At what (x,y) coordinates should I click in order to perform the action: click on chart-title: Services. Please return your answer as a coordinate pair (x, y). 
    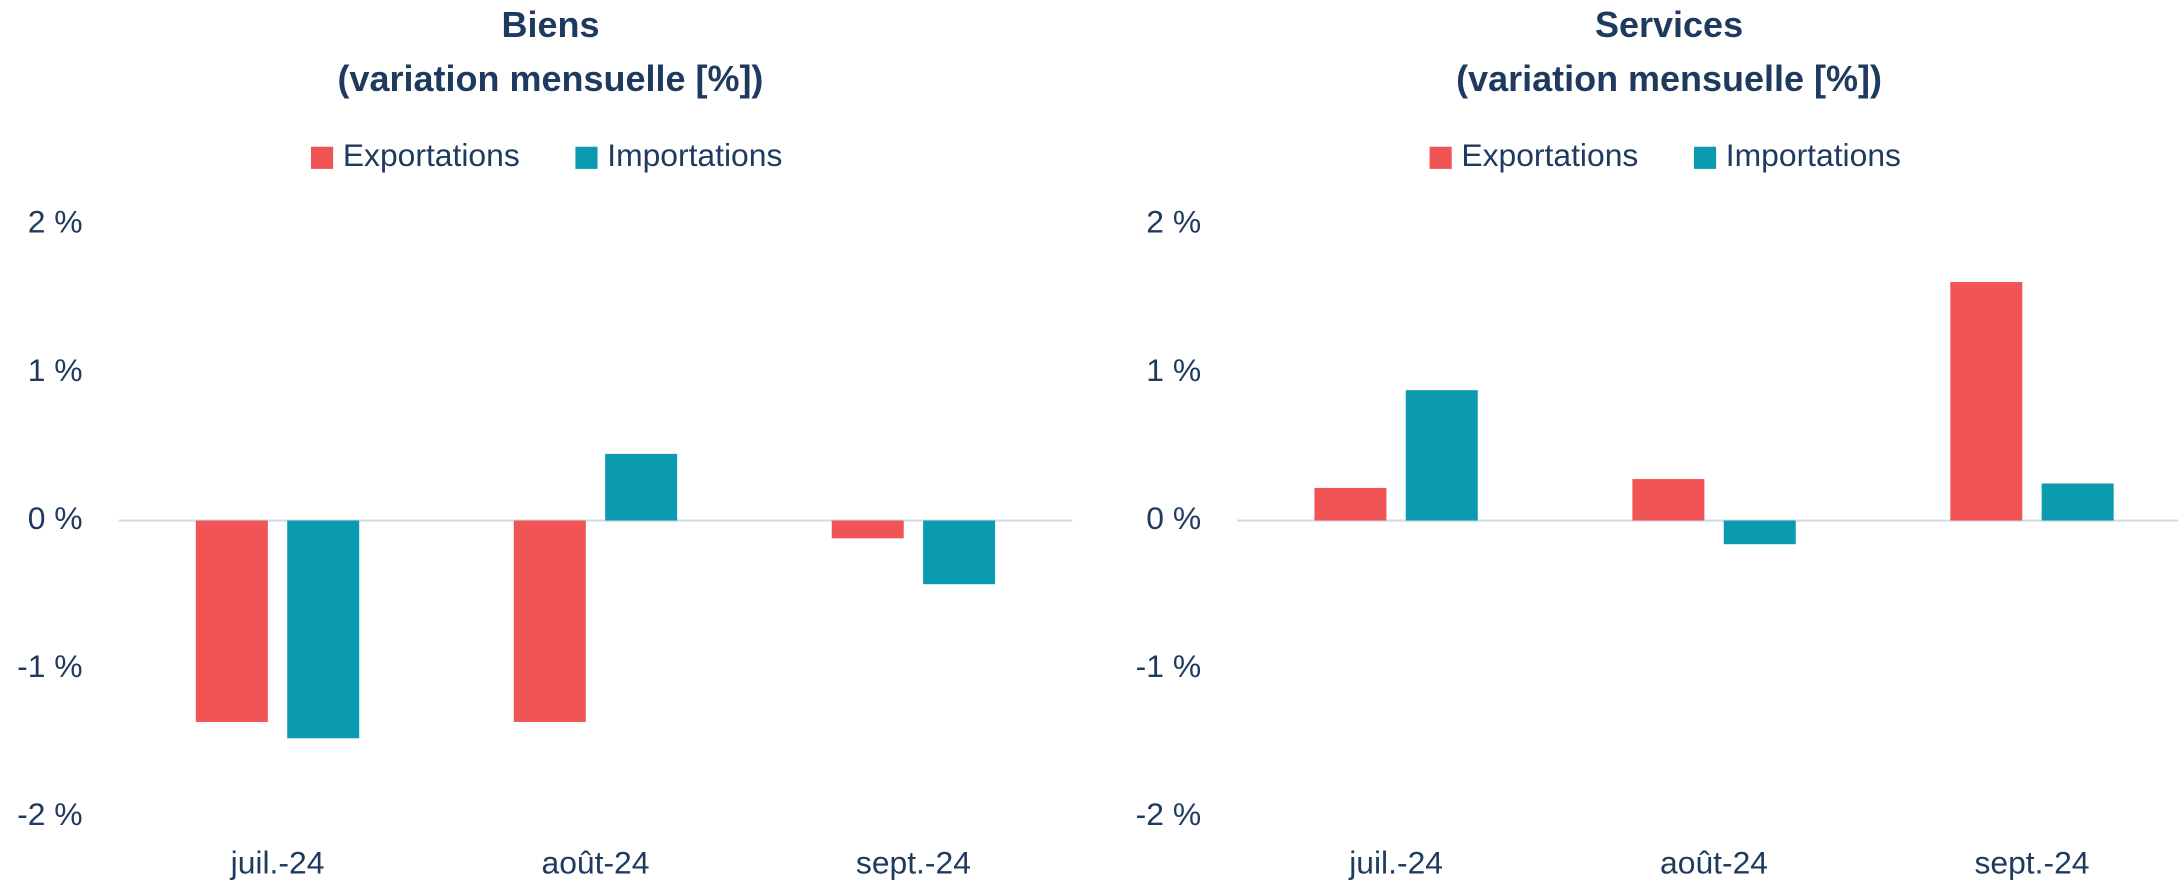
    Looking at the image, I should click on (1669, 24).